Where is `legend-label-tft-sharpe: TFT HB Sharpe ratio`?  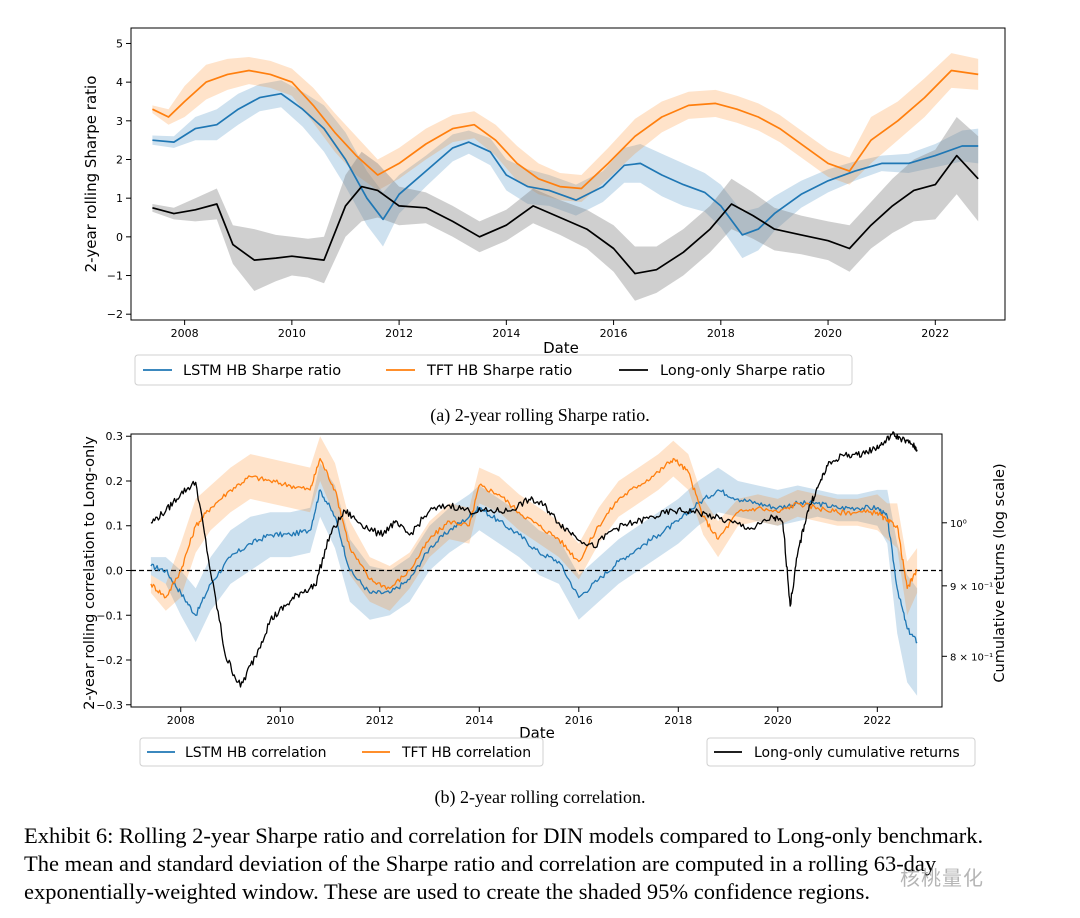
legend-label-tft-sharpe: TFT HB Sharpe ratio is located at coordinates (499, 371).